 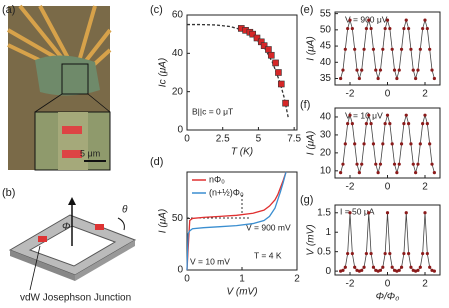 I want to click on annotation: V = 900 μV, so click(x=366, y=19).